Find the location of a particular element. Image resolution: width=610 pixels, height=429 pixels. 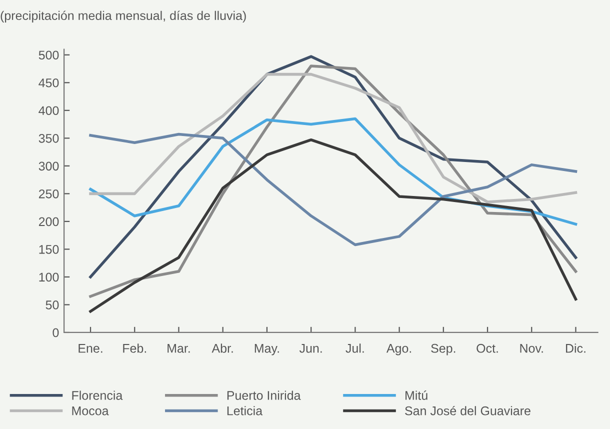

legend-label: Mocoa is located at coordinates (90, 411).